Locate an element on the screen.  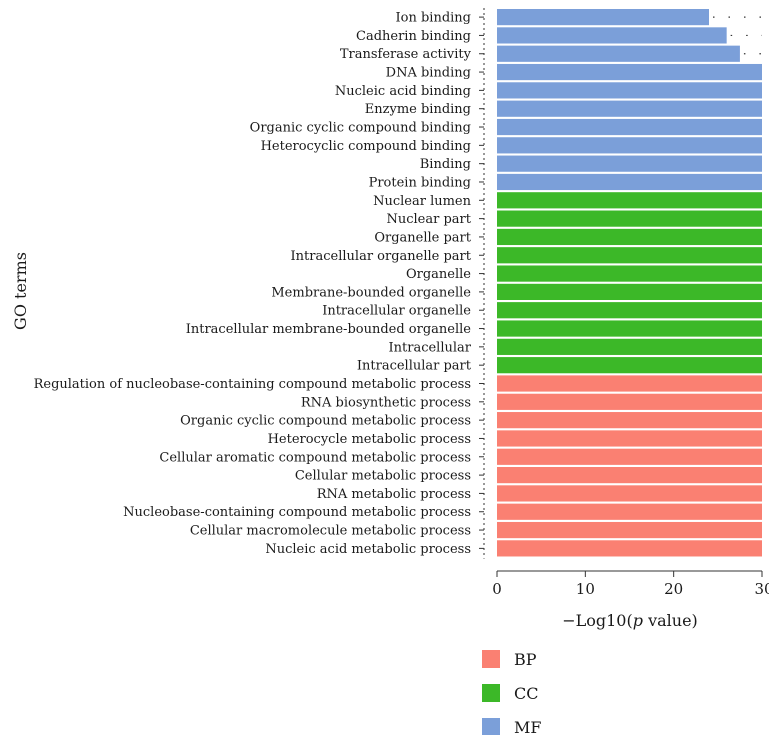
y-tick-label: Intracellular organelle part is located at coordinates (381, 256).